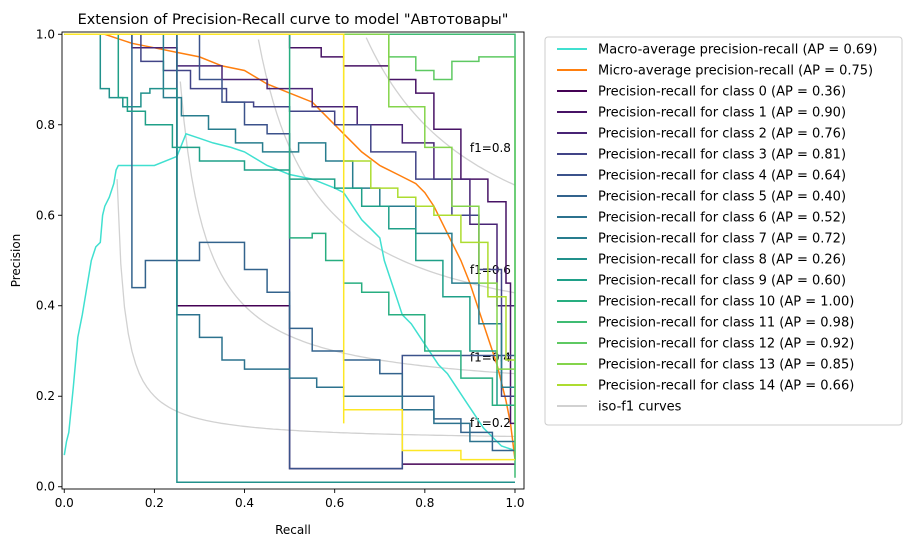 This screenshot has width=912, height=547. I want to click on x-tick-label: 0.4, so click(244, 503).